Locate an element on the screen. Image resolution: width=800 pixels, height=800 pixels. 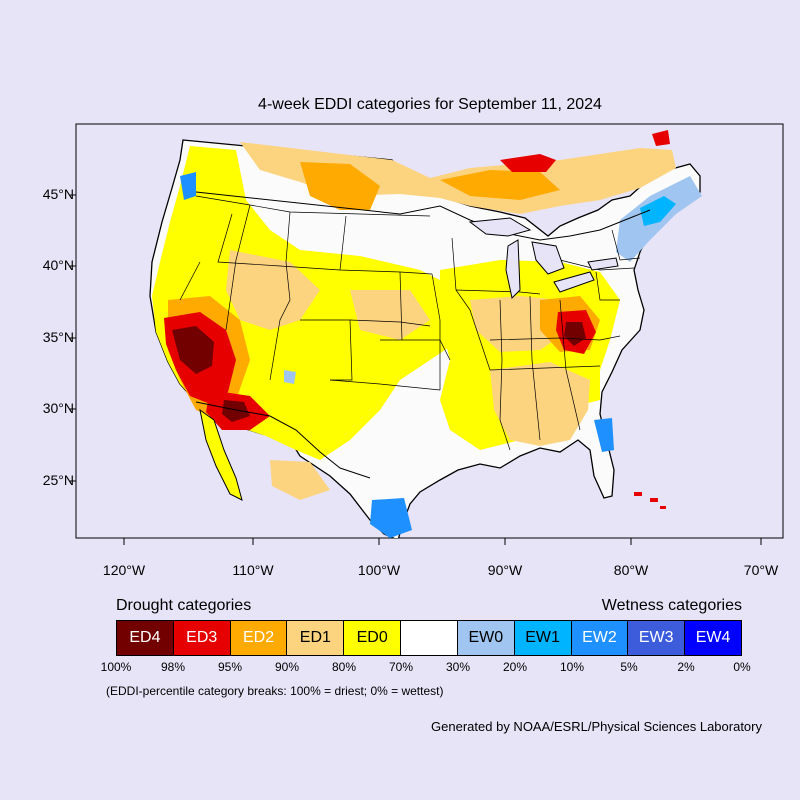
legend-cell: EW1 is located at coordinates (543, 638).